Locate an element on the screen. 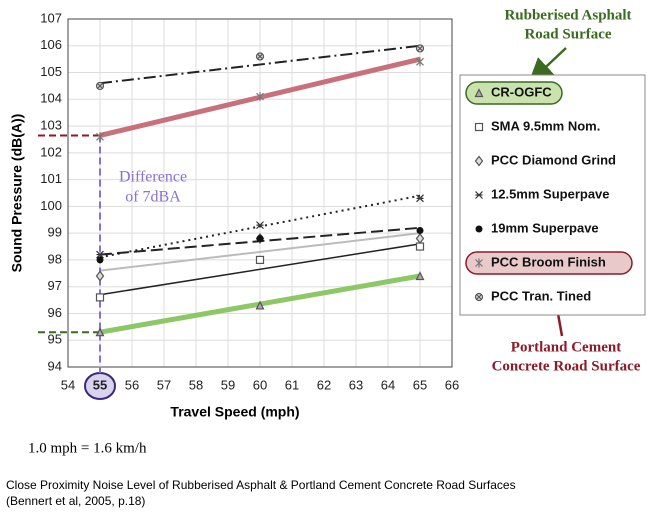  x-tick-label: 54 is located at coordinates (68, 384).